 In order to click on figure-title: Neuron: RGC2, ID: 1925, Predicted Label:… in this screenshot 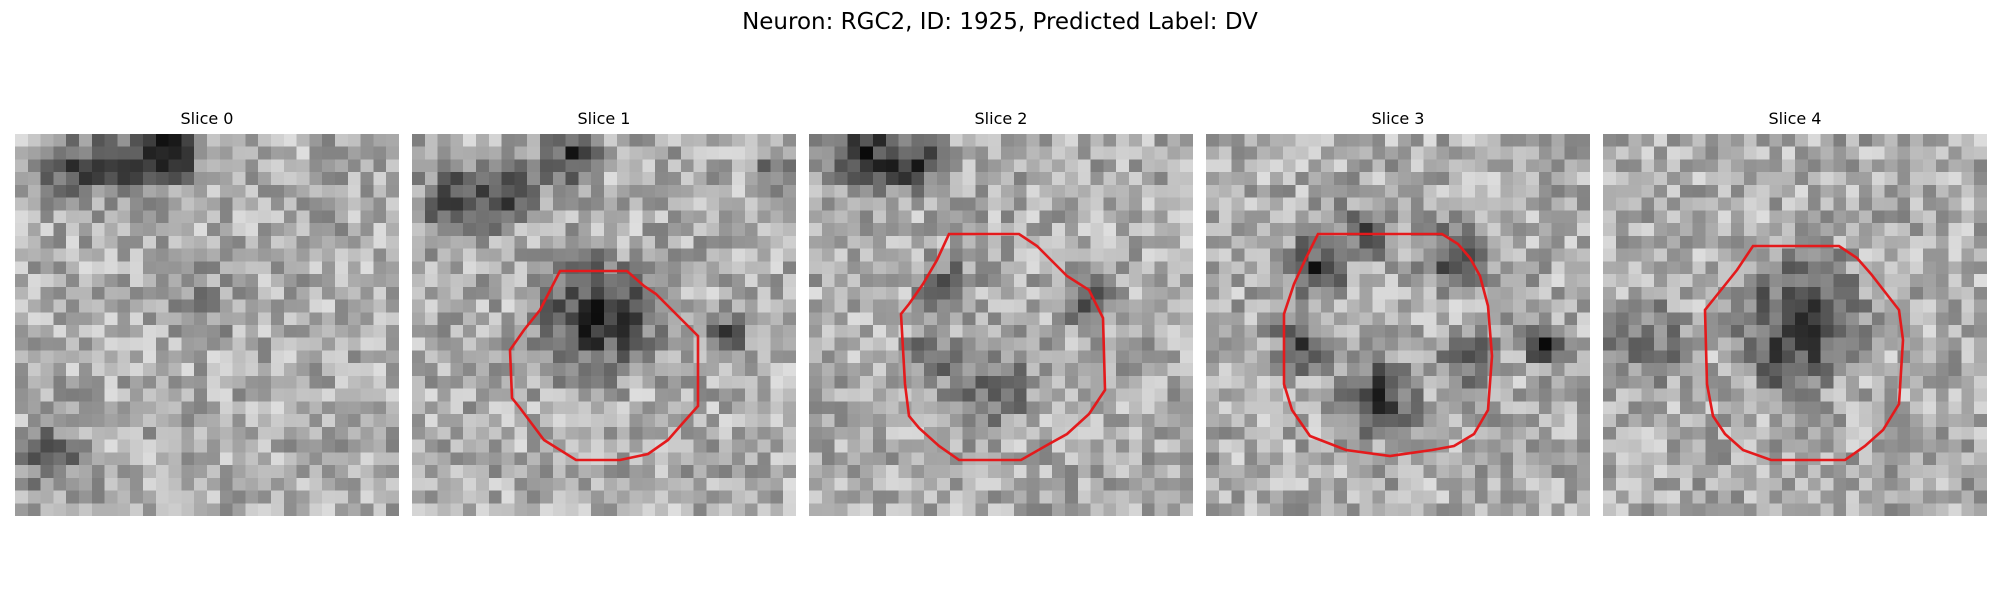, I will do `click(1000, 22)`.